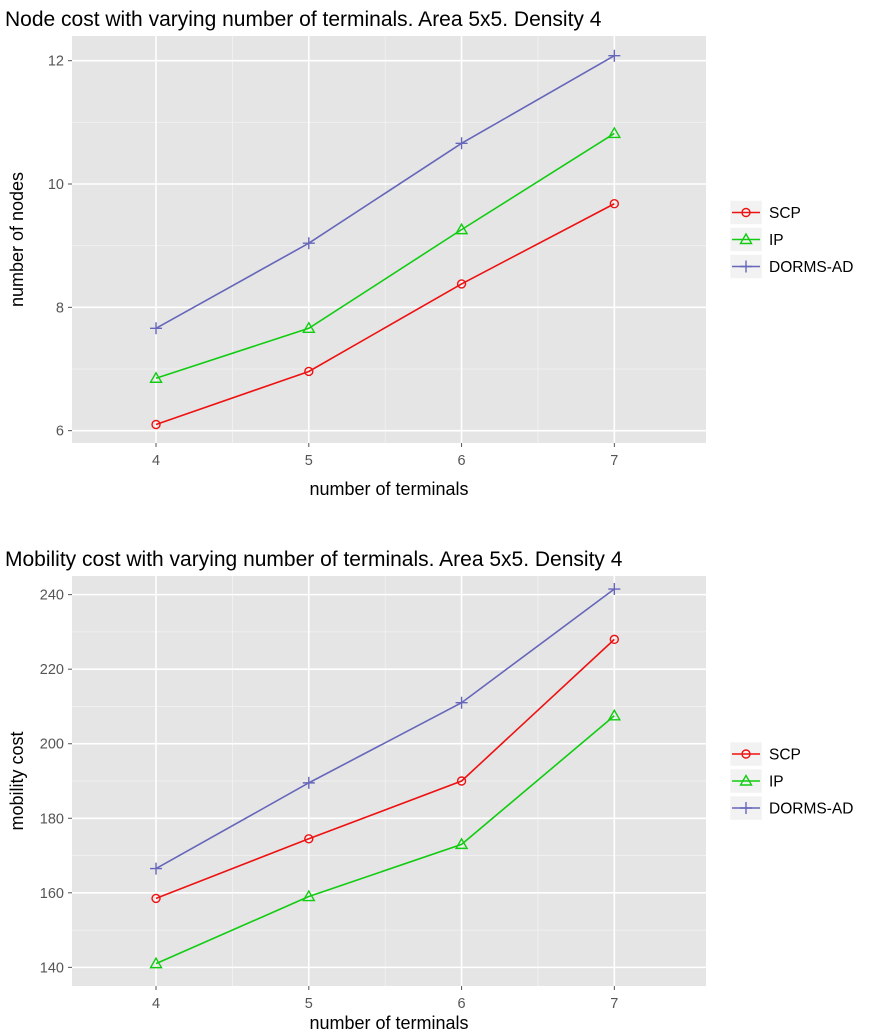  Describe the element at coordinates (52, 670) in the screenshot. I see `y-tick-label: 220` at that location.